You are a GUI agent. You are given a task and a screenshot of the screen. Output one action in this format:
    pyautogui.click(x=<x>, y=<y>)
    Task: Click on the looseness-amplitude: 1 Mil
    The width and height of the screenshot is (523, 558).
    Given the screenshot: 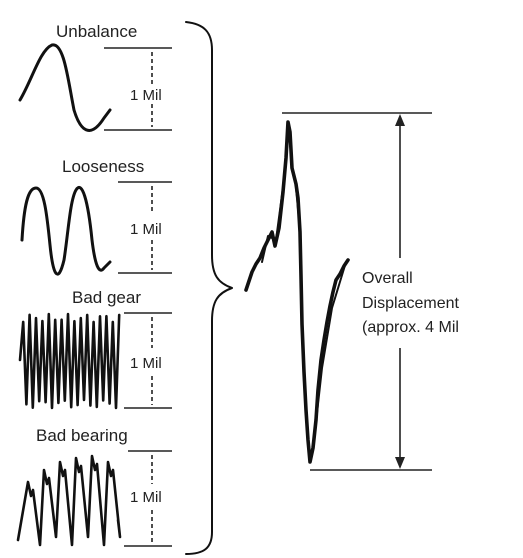 What is the action you would take?
    pyautogui.click(x=146, y=229)
    